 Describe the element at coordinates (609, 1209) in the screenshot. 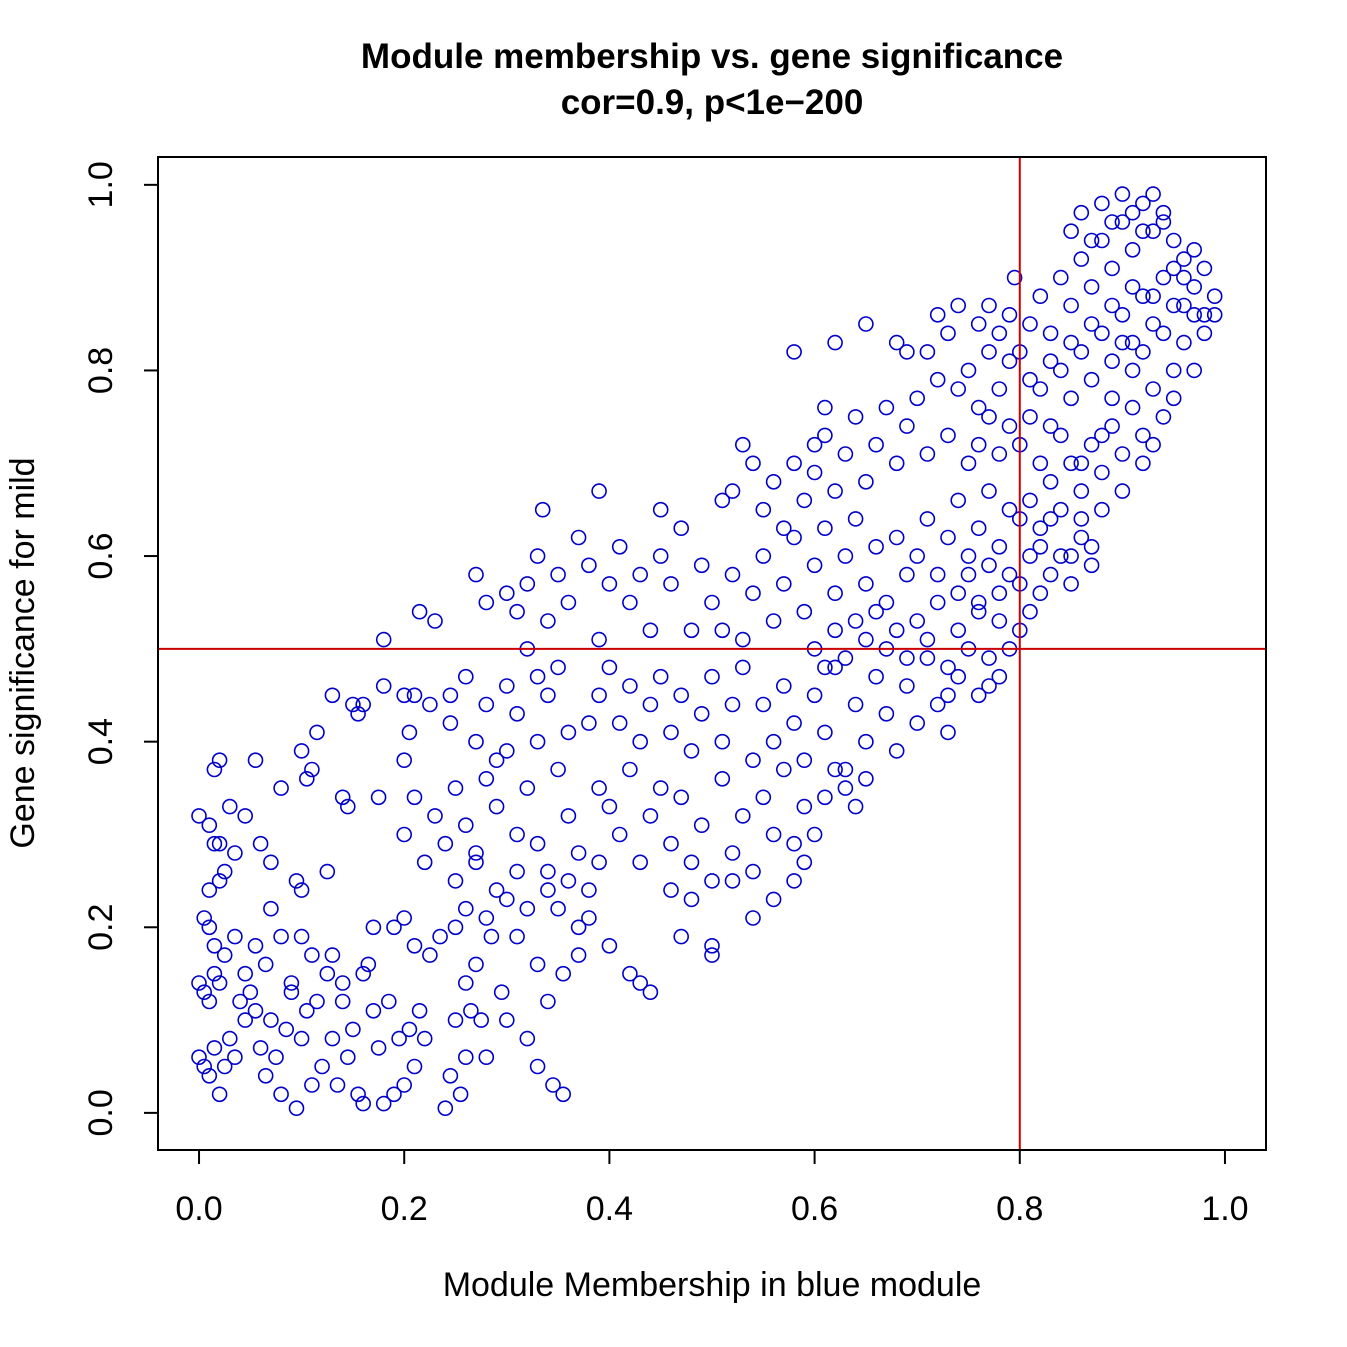

I see `x-tick-label: 0.4` at that location.